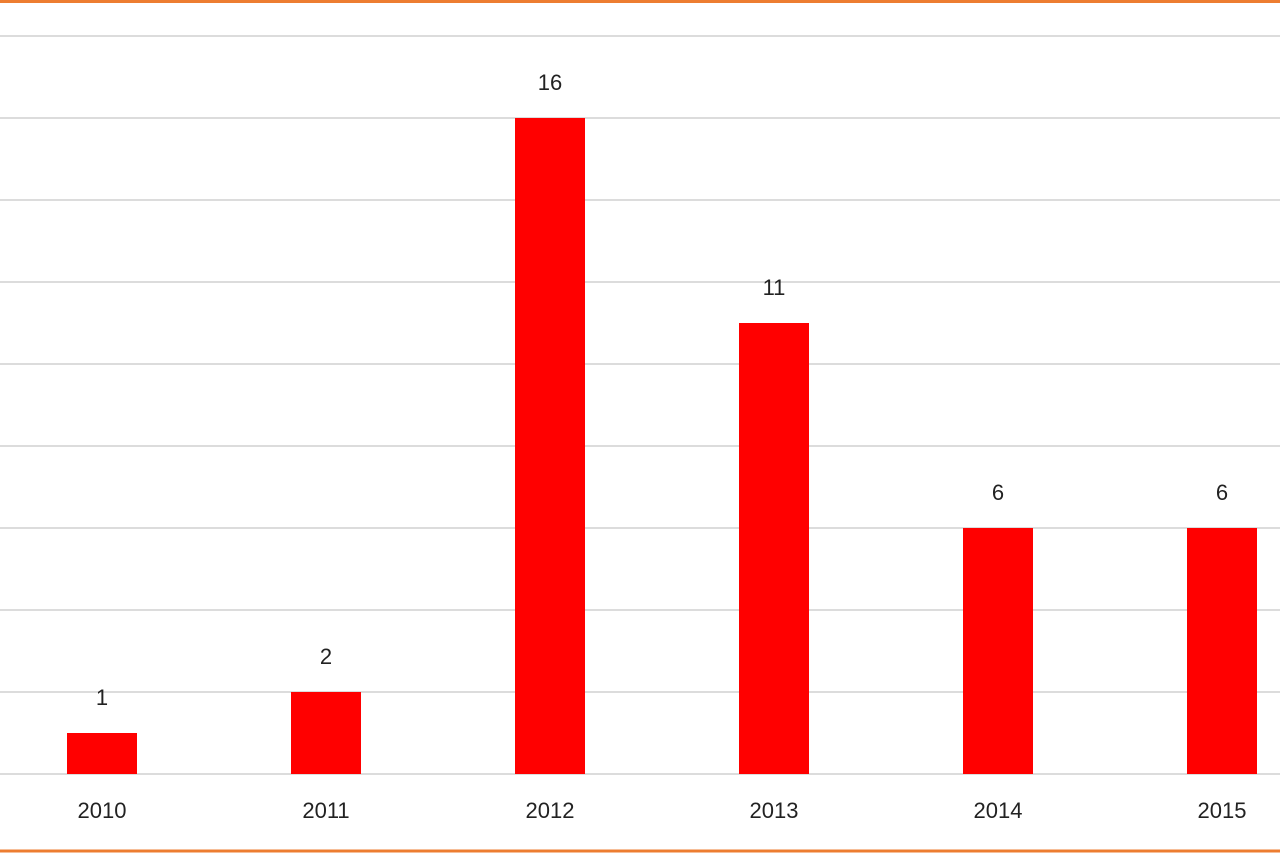  I want to click on data-label: 11, so click(774, 287).